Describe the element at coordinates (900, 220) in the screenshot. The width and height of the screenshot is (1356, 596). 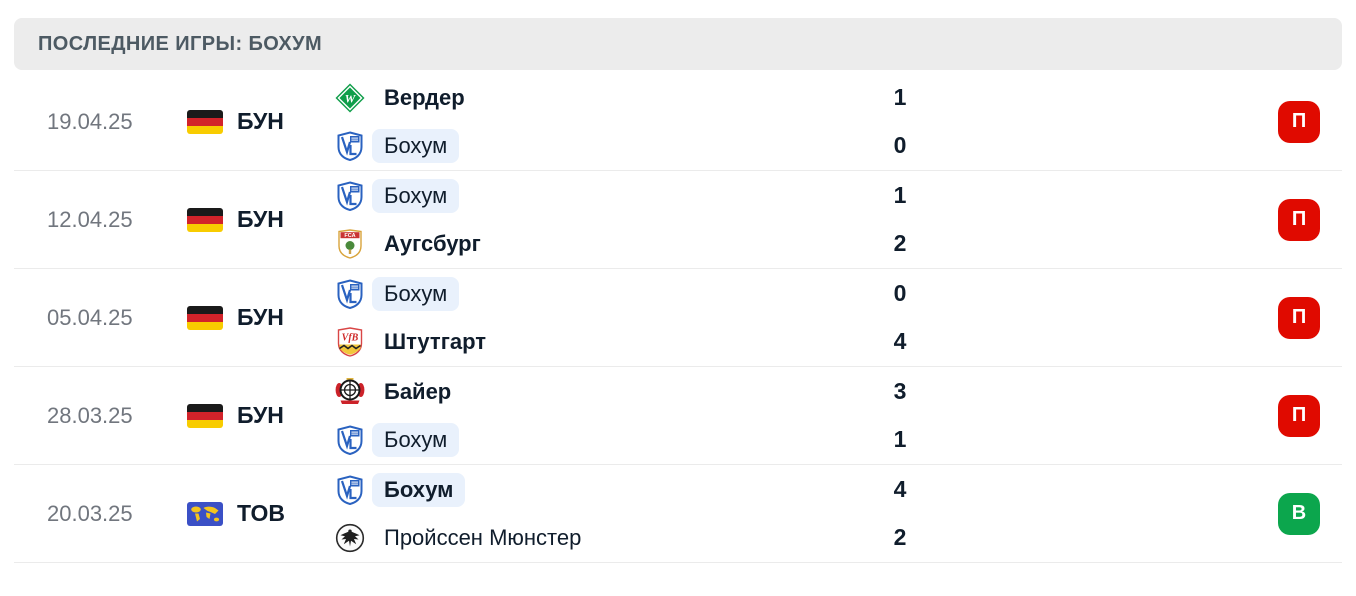
I see `score-cell: 1 2` at that location.